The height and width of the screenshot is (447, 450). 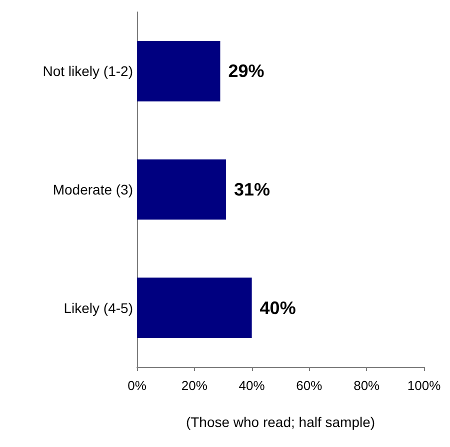 I want to click on data-label: 29%, so click(x=246, y=71).